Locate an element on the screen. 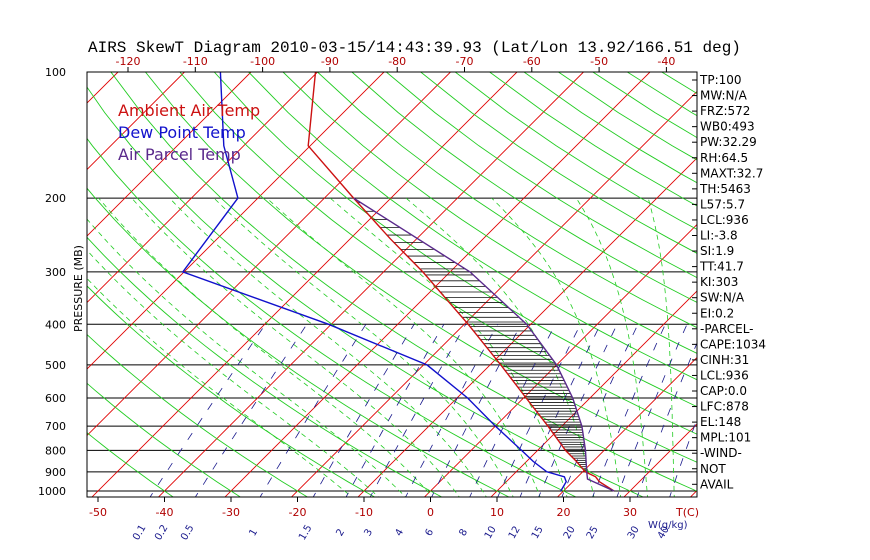  top-temp-tick: -80 is located at coordinates (397, 61).